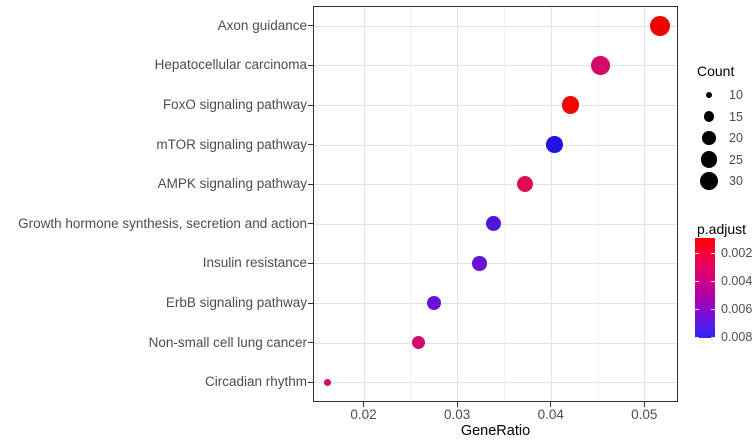  Describe the element at coordinates (736, 336) in the screenshot. I see `padjust-tick-label: 0.008` at that location.